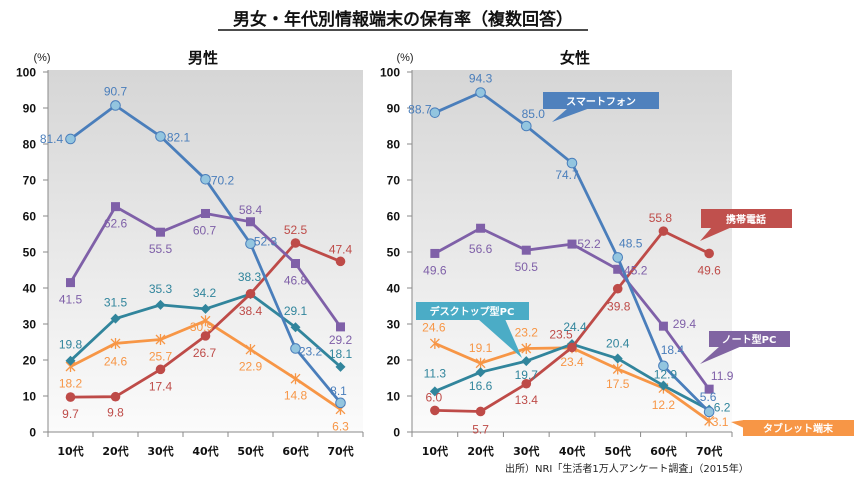 The height and width of the screenshot is (479, 854). What do you see at coordinates (71, 383) in the screenshot?
I see `data-label-tablet: 18.2` at bounding box center [71, 383].